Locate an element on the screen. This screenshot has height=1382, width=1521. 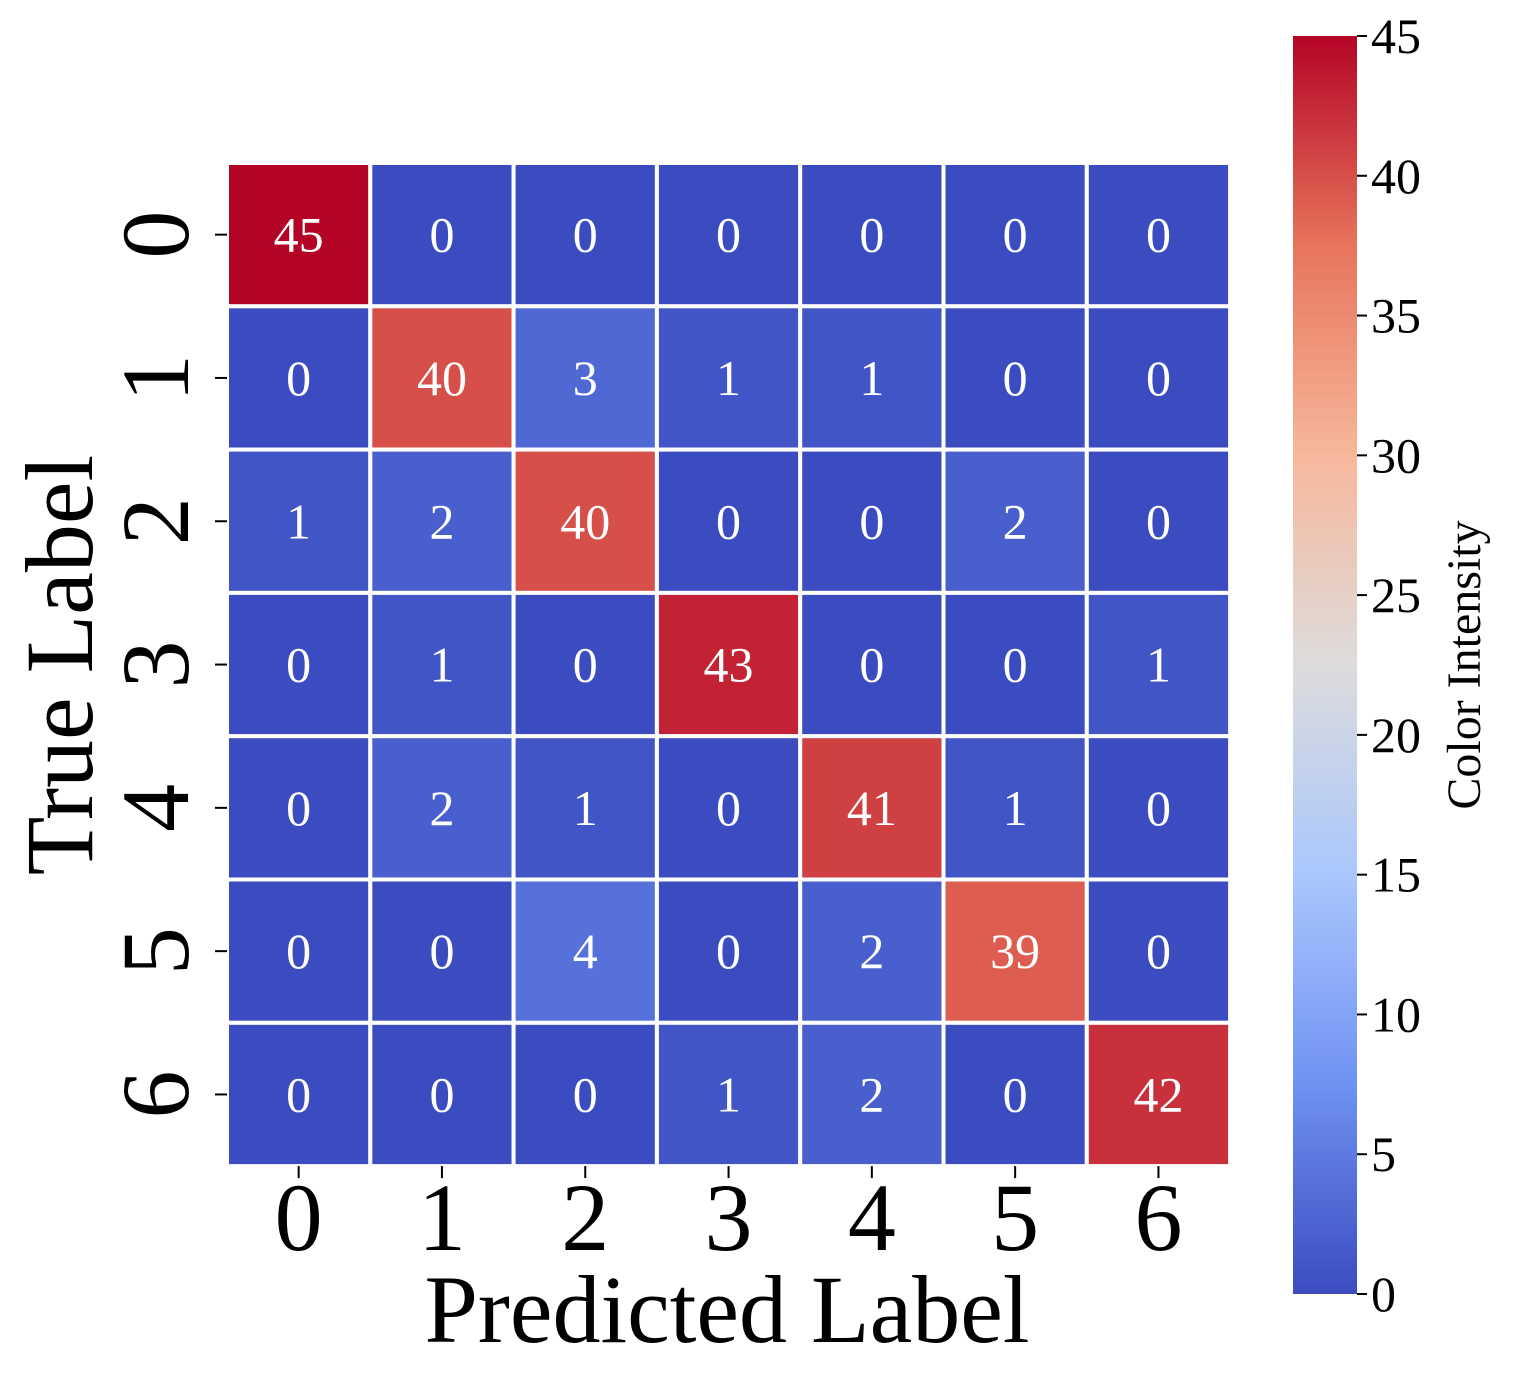
y-tick-label: 3 is located at coordinates (155, 665).